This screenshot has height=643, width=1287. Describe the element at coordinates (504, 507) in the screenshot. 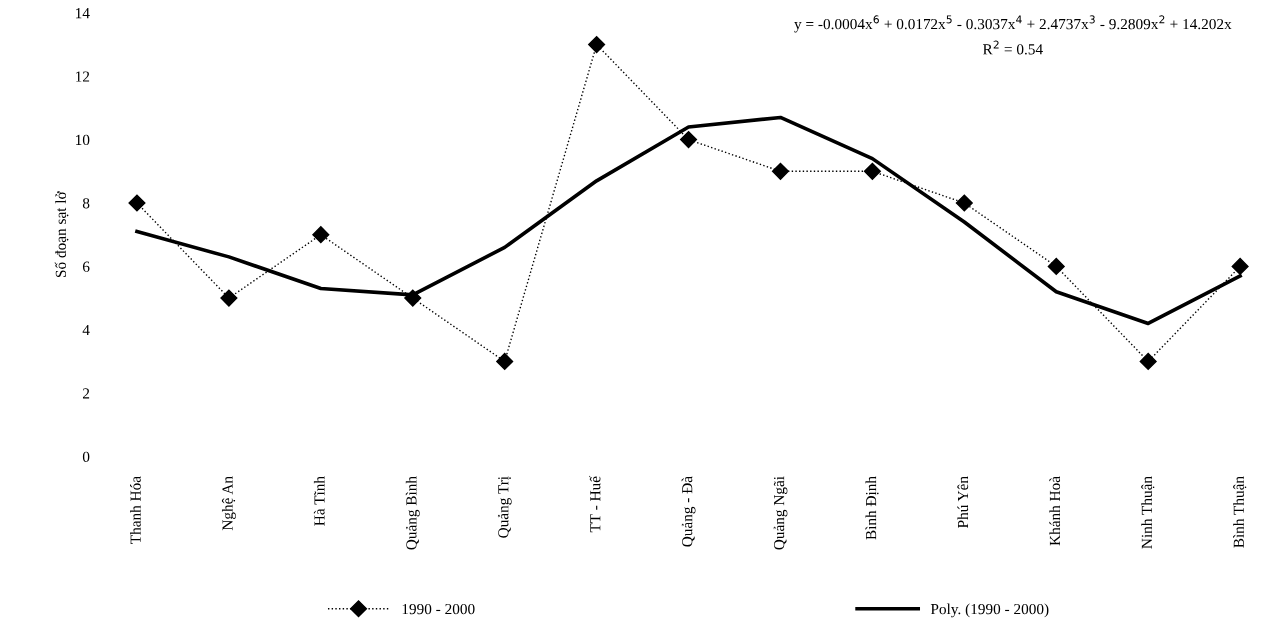

I see `x-tick-label: Quảng Trị` at that location.